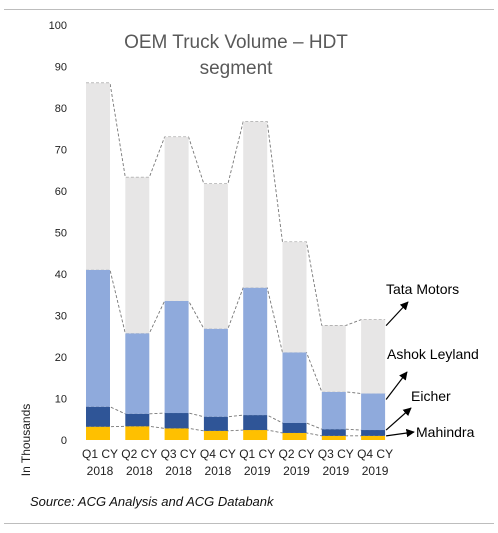  I want to click on x-tick-label-8-line-1: Q4 CY, so click(375, 454).